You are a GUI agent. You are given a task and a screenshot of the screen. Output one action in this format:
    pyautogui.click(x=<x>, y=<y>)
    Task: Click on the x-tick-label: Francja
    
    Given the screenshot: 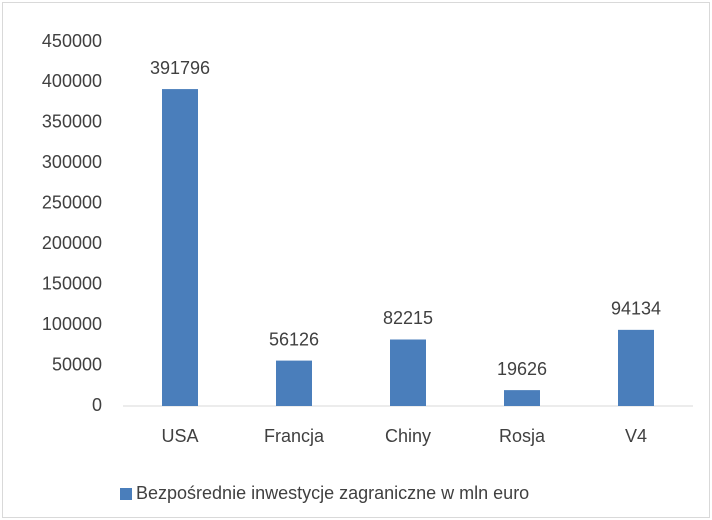 What is the action you would take?
    pyautogui.click(x=294, y=436)
    